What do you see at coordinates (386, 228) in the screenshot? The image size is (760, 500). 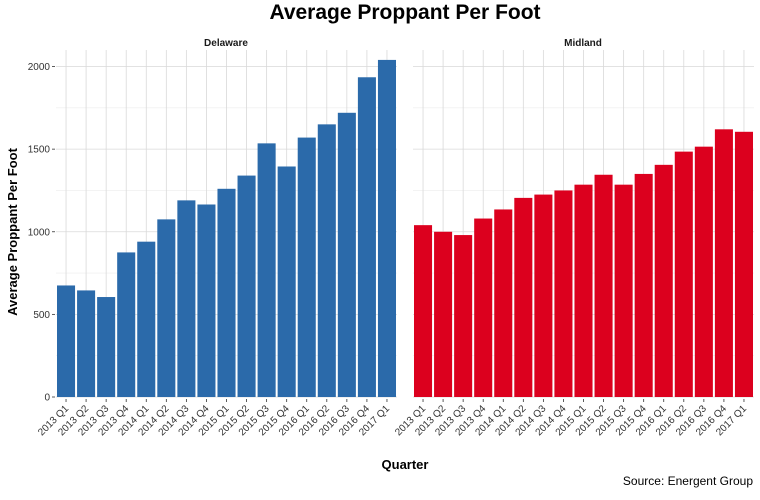 I see `bar-delaware-2017-q1` at bounding box center [386, 228].